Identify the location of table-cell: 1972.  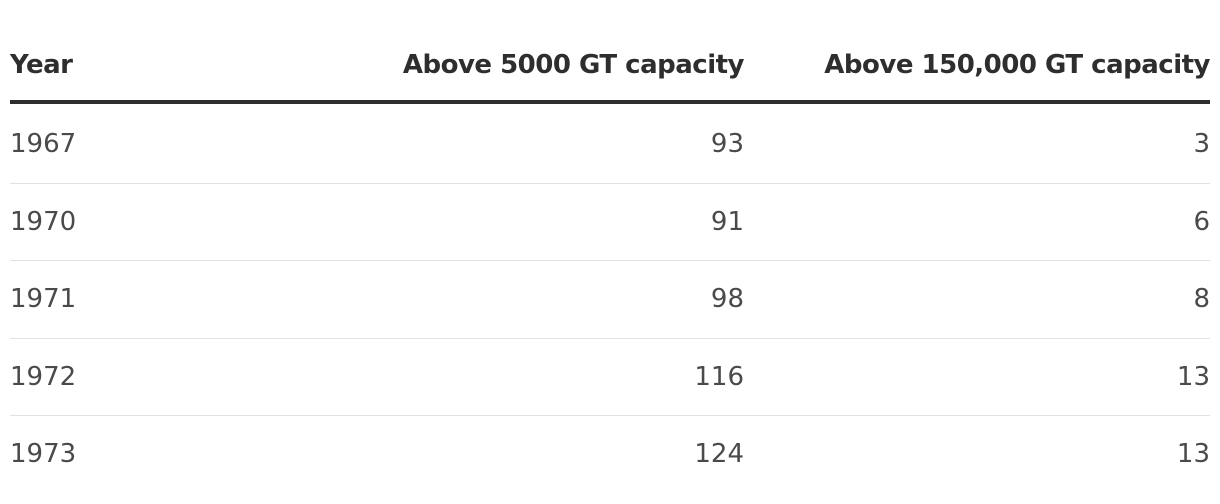
(43, 376).